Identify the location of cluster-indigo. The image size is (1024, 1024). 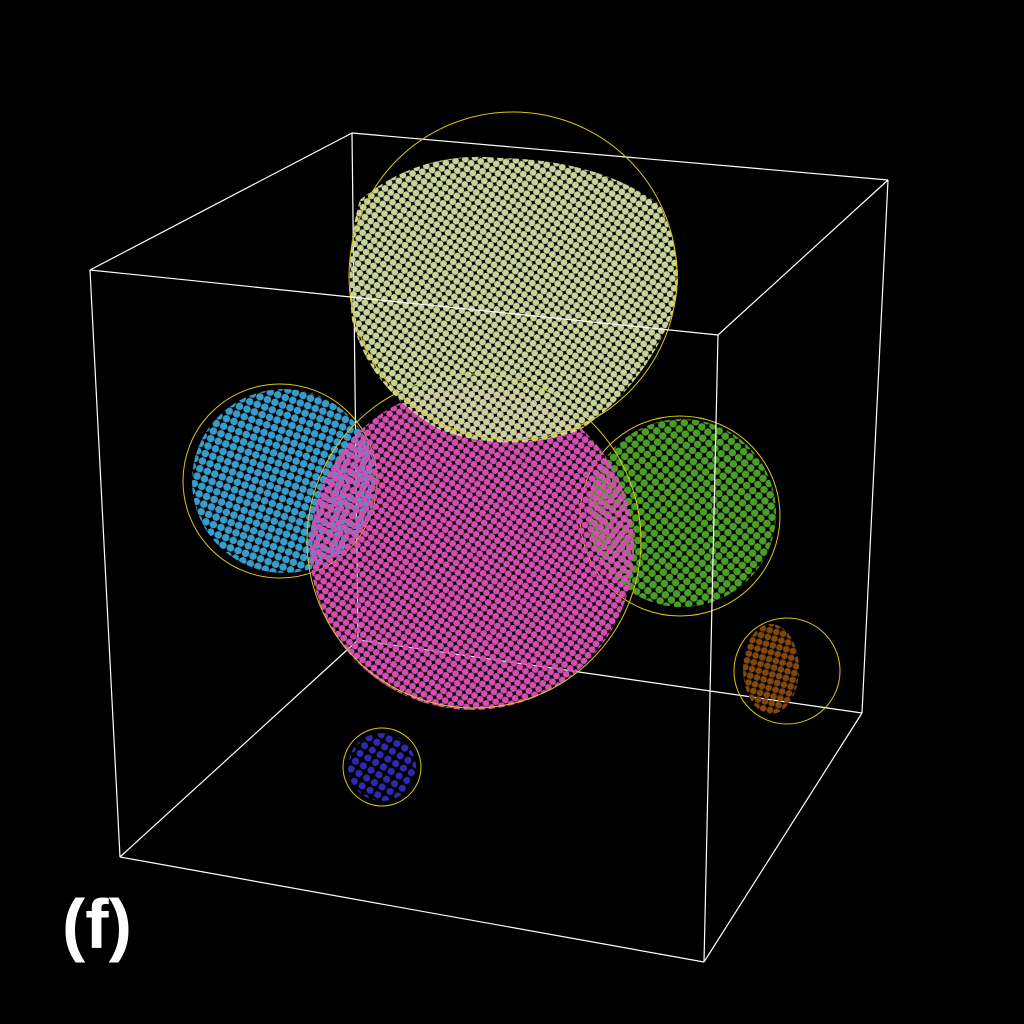
(382, 767).